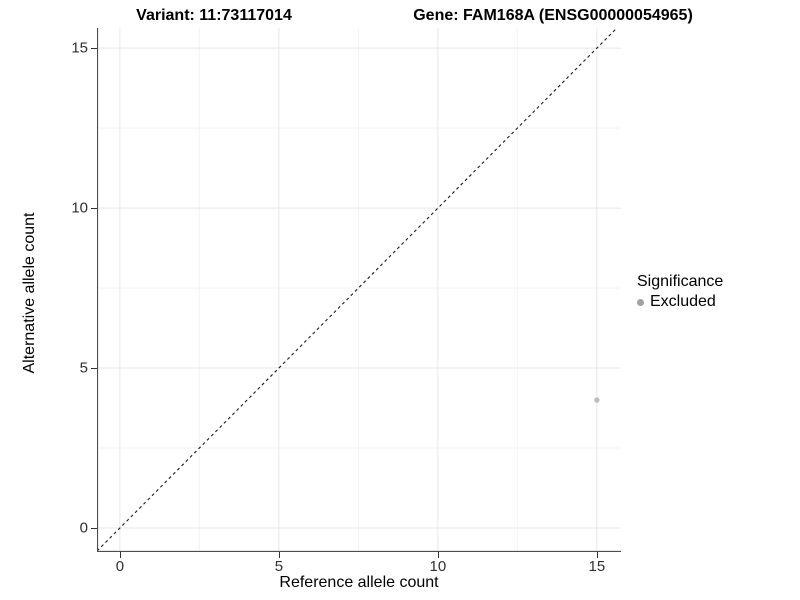  I want to click on x-tick-label: 5, so click(279, 566).